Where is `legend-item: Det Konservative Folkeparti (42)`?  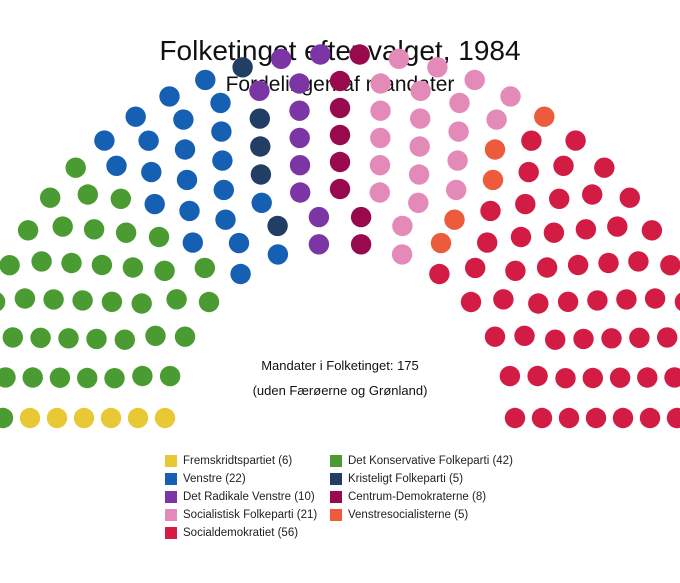
legend-item: Det Konservative Folkeparti (42) is located at coordinates (421, 461).